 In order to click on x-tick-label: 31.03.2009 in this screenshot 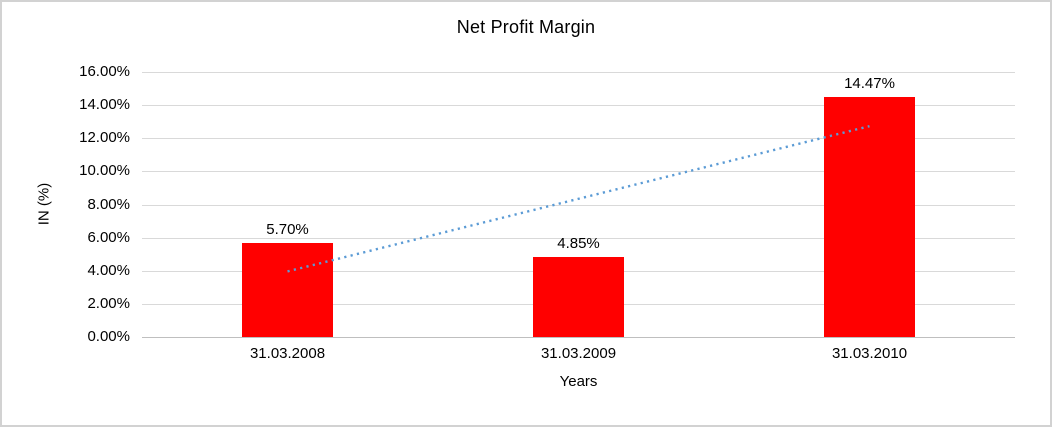, I will do `click(578, 353)`.